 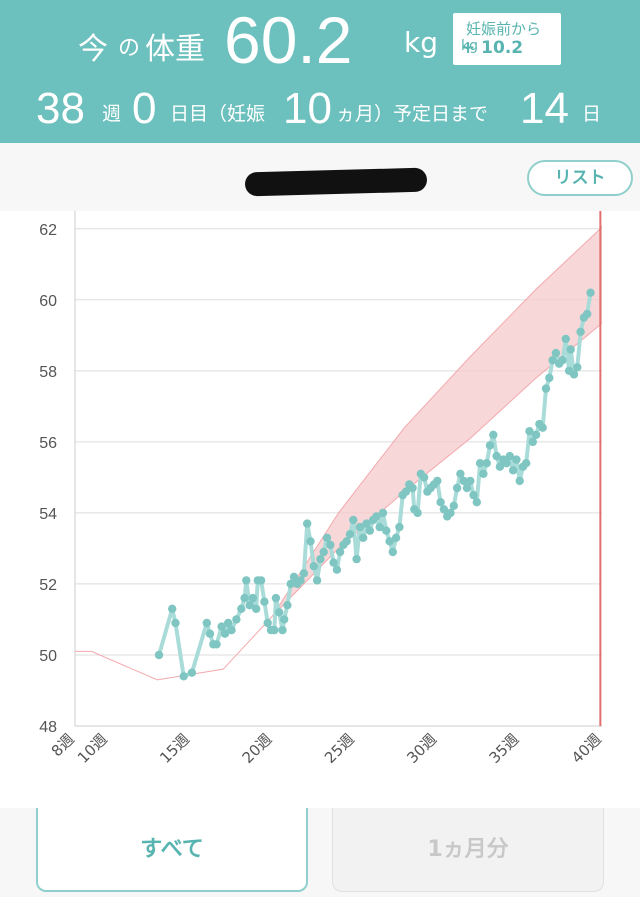 I want to click on current-label-no: の, so click(x=129, y=48).